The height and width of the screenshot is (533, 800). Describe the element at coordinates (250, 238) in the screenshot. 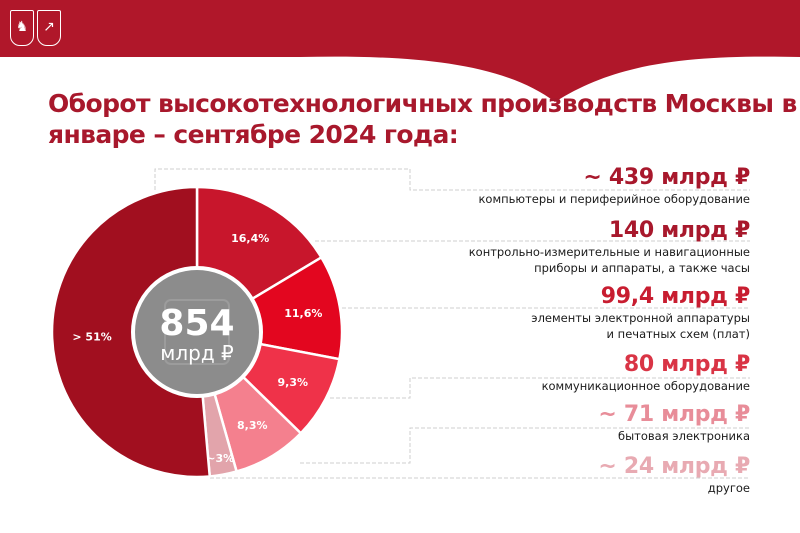

I see `slice-label: 16,4%` at that location.